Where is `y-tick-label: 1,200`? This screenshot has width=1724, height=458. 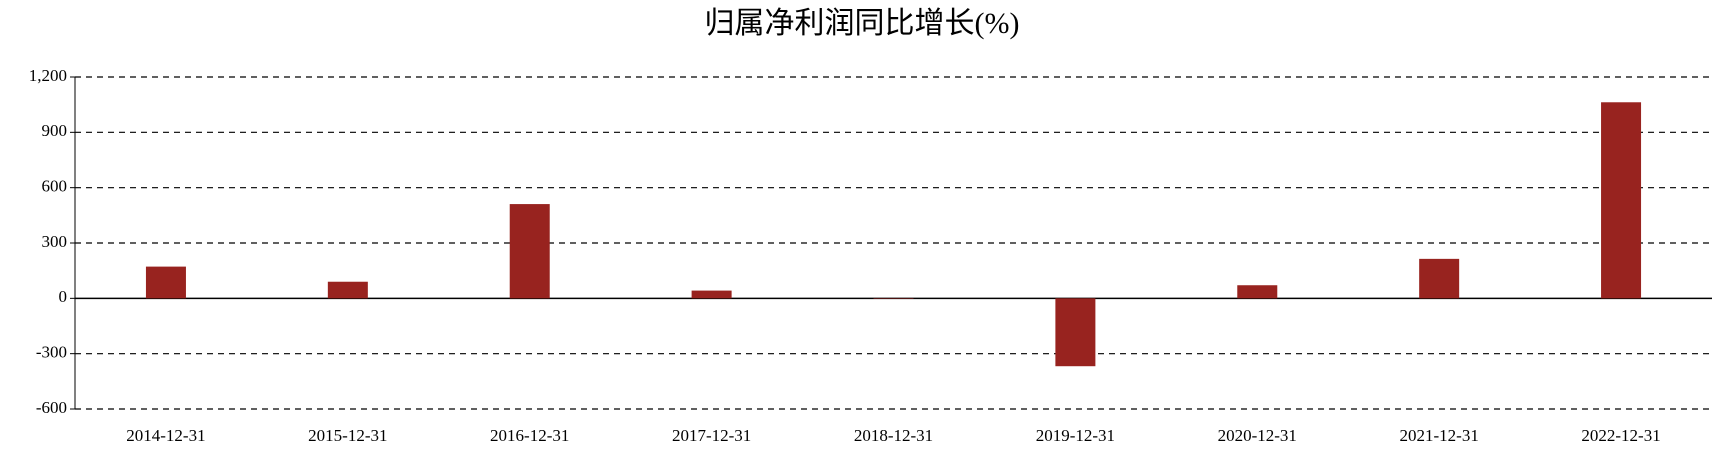
y-tick-label: 1,200 is located at coordinates (48, 75).